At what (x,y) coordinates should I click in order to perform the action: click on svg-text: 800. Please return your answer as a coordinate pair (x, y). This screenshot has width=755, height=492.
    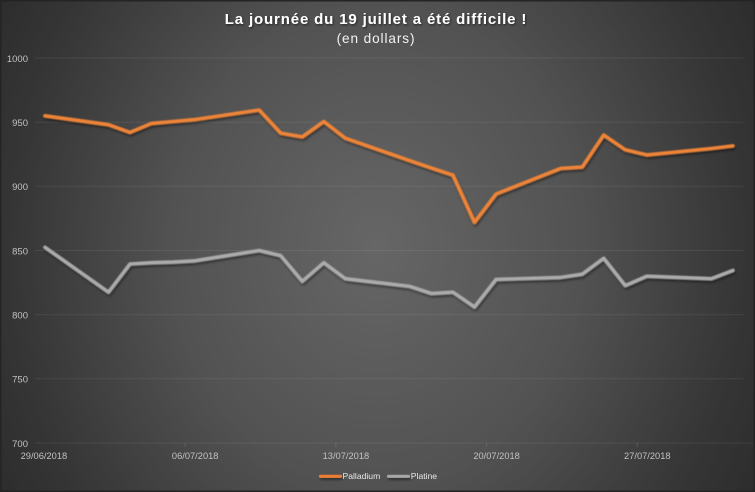
    Looking at the image, I should click on (20, 316).